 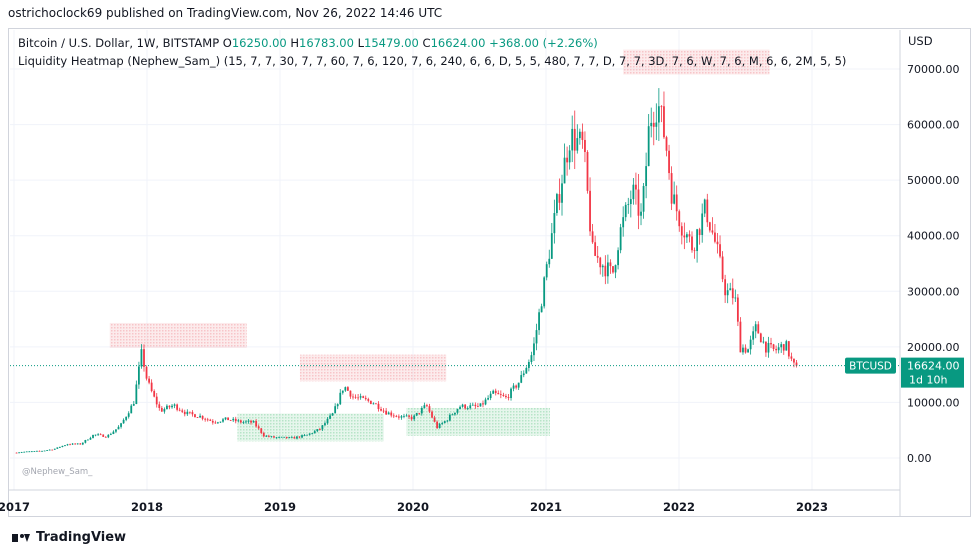 What do you see at coordinates (933, 69) in the screenshot?
I see `price-tick-label: 70000.00` at bounding box center [933, 69].